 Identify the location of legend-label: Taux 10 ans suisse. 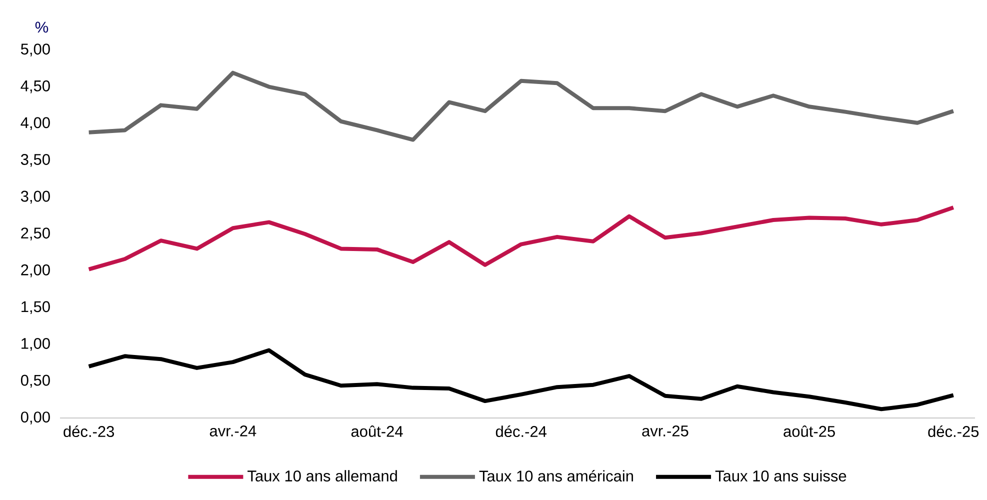
(780, 476).